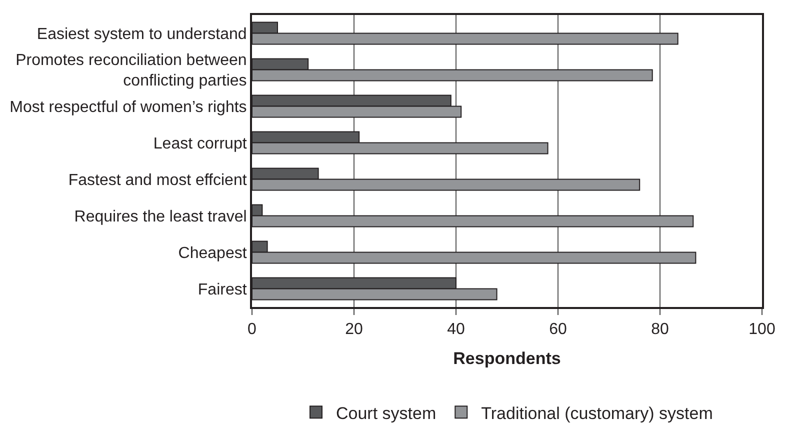 This screenshot has width=785, height=440. I want to click on x-tick-label: 0, so click(252, 329).